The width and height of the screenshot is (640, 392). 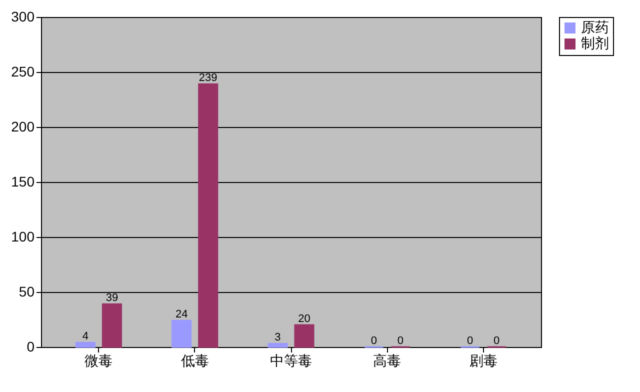 What do you see at coordinates (483, 360) in the screenshot?
I see `x-tick-label: 剧毒` at bounding box center [483, 360].